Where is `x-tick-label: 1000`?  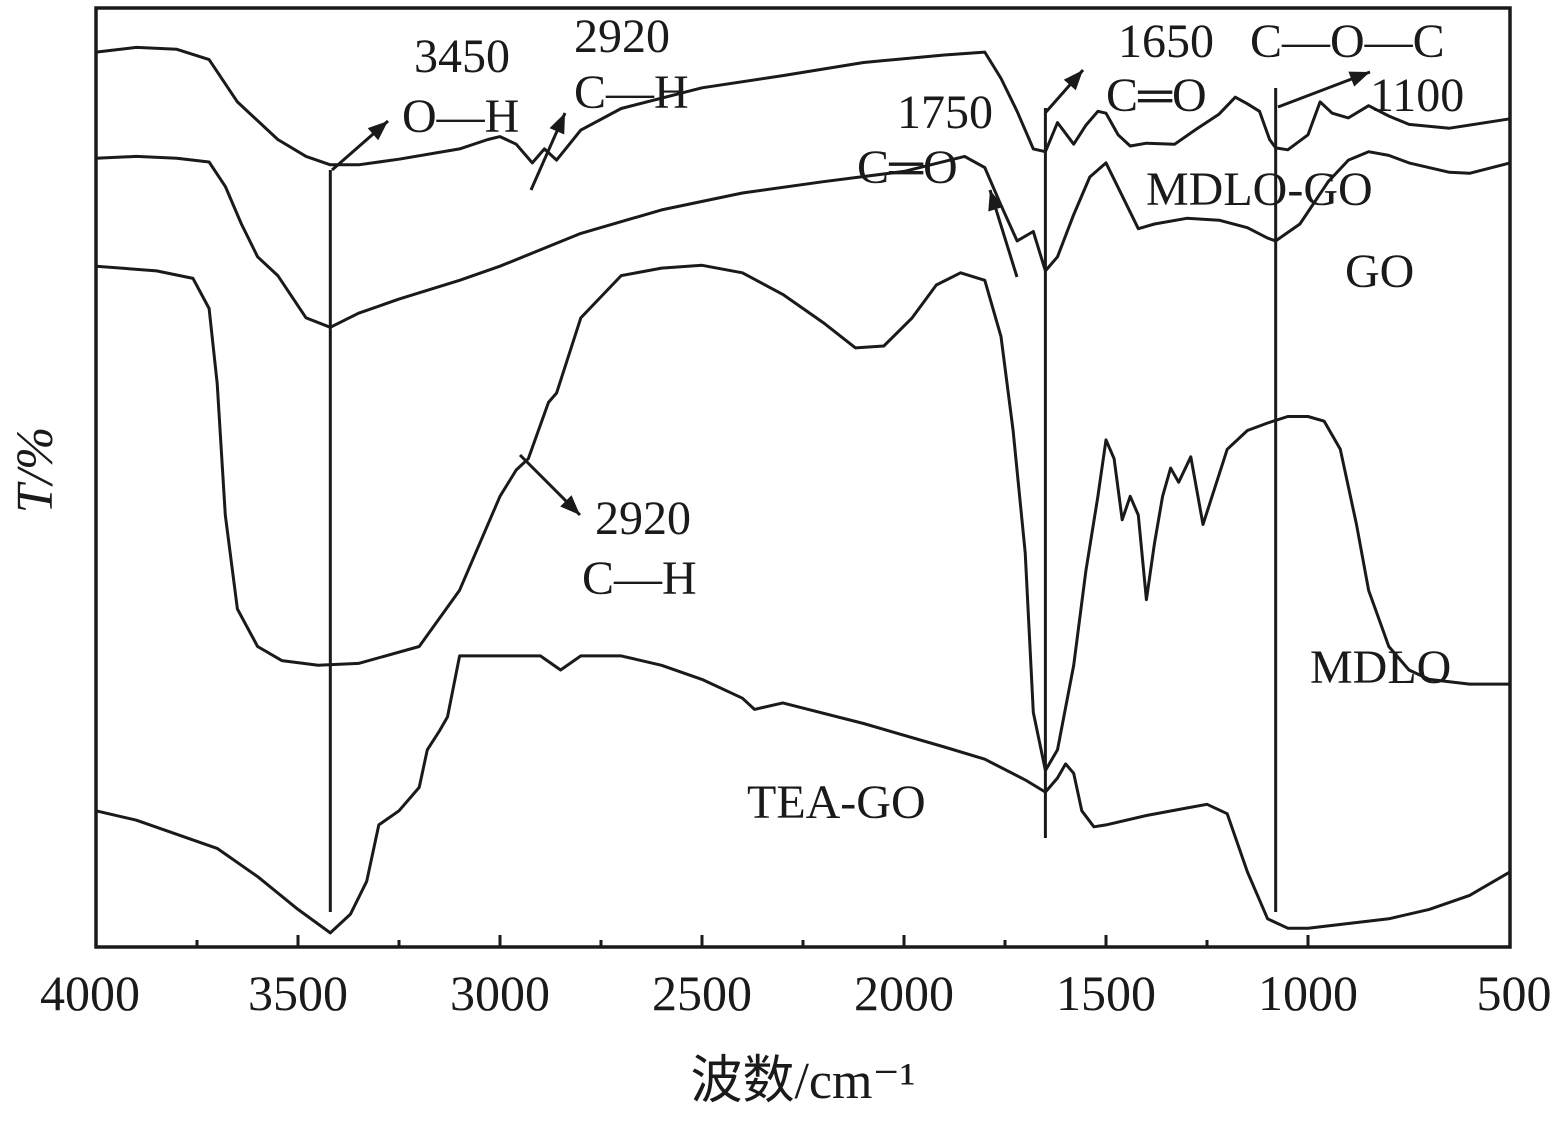
x-tick-label: 1000 is located at coordinates (1308, 993).